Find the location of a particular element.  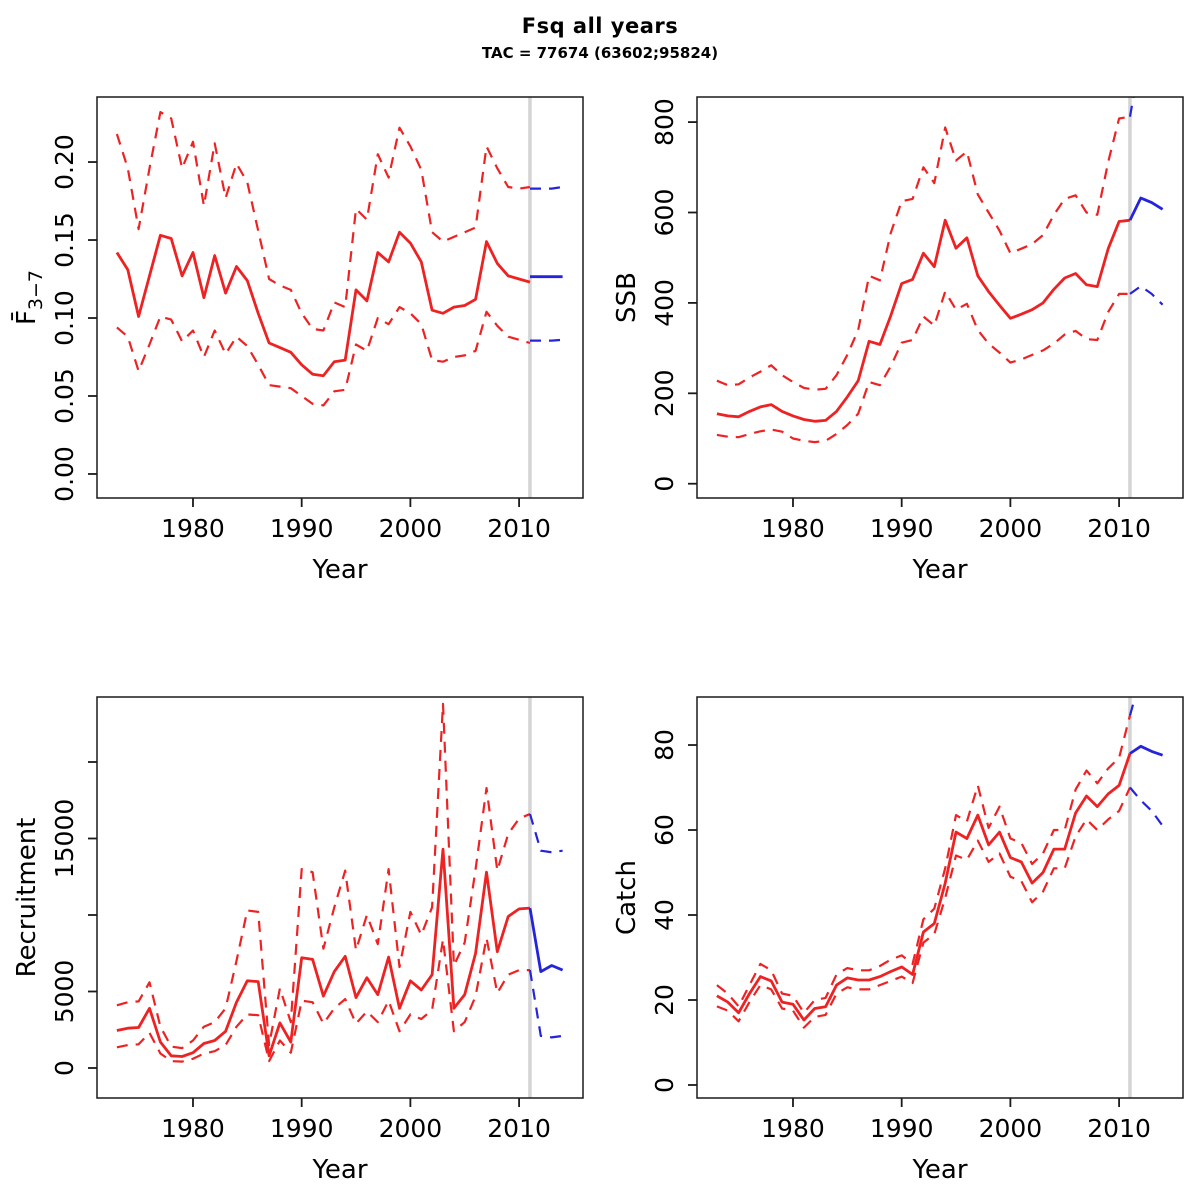

panel-recruitment-y-axis-title: Recruitment is located at coordinates (27, 898).